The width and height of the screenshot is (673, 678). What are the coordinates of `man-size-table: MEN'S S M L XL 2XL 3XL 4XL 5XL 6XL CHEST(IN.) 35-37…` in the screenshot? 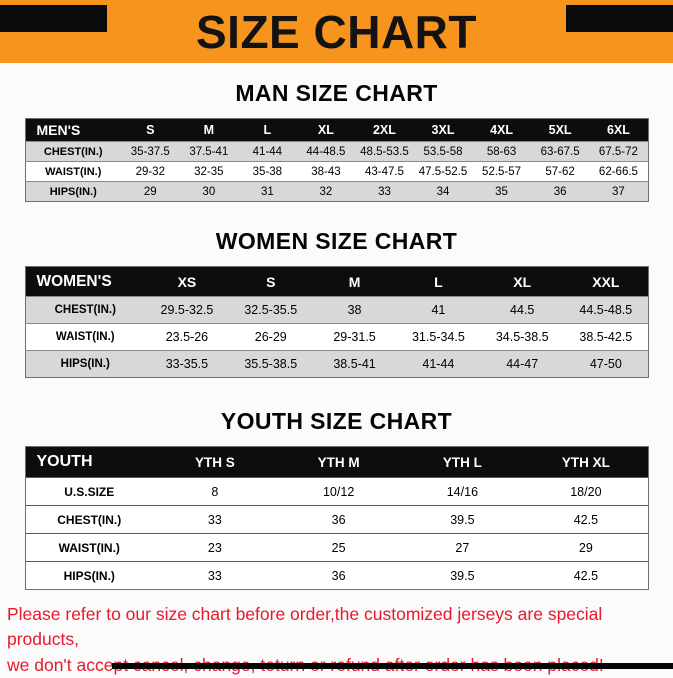 It's located at (336, 160).